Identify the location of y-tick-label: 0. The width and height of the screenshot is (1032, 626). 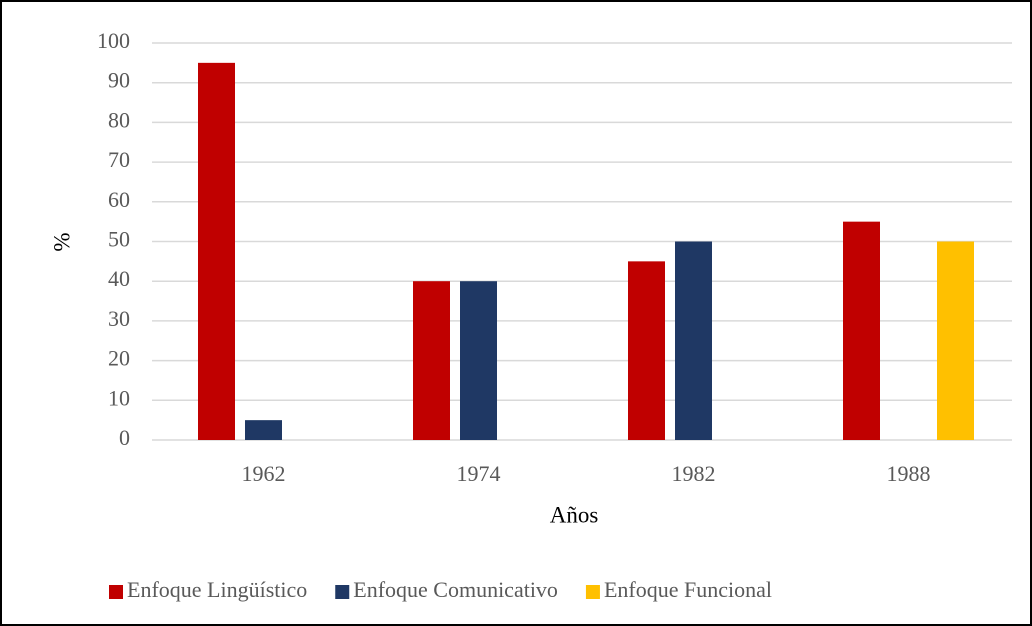
(124, 437).